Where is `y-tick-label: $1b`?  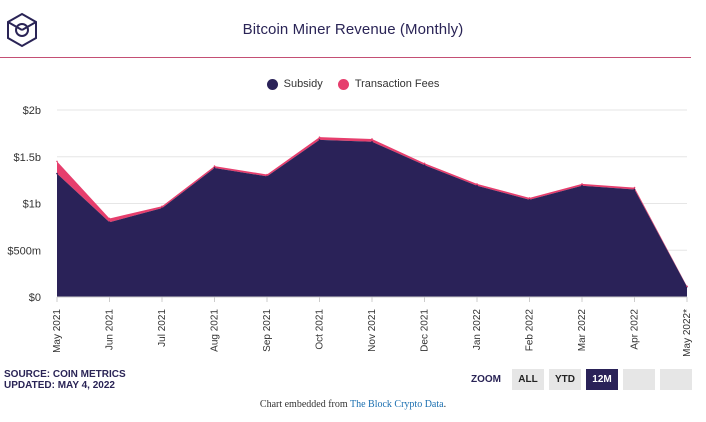
y-tick-label: $1b is located at coordinates (32, 205).